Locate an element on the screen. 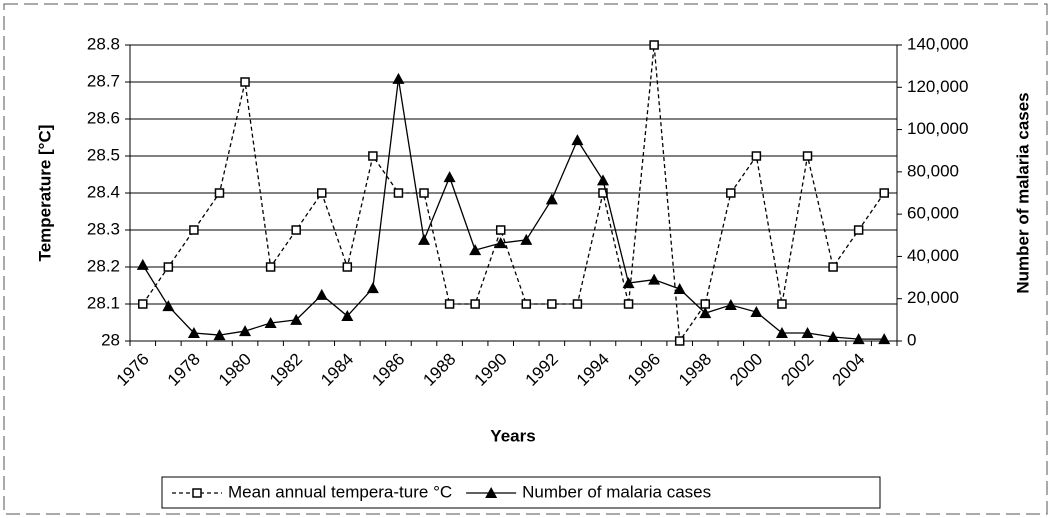 The width and height of the screenshot is (1051, 518). x-tick-label: 2002 is located at coordinates (797, 370).